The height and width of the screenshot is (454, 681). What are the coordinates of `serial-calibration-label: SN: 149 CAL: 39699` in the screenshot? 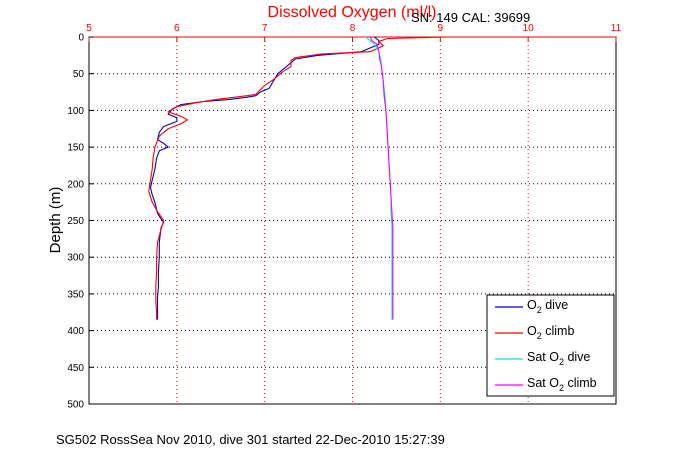 It's located at (470, 17).